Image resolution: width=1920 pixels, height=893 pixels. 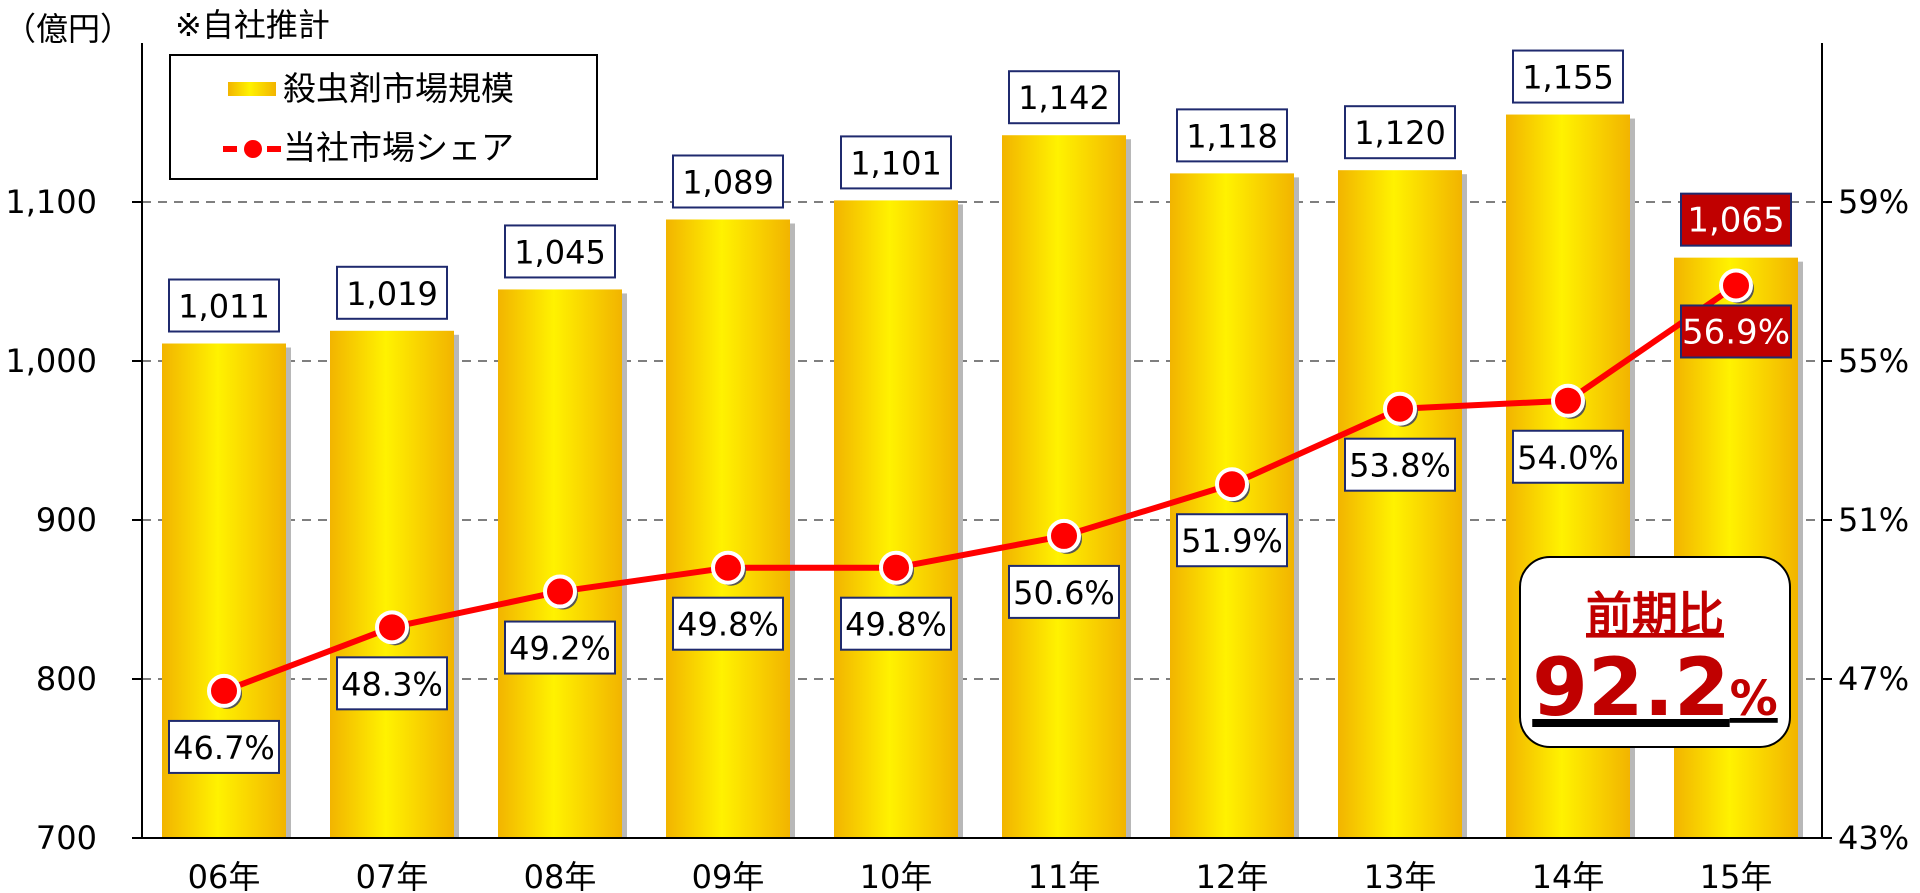 What do you see at coordinates (66, 679) in the screenshot?
I see `left-tick-label: 800` at bounding box center [66, 679].